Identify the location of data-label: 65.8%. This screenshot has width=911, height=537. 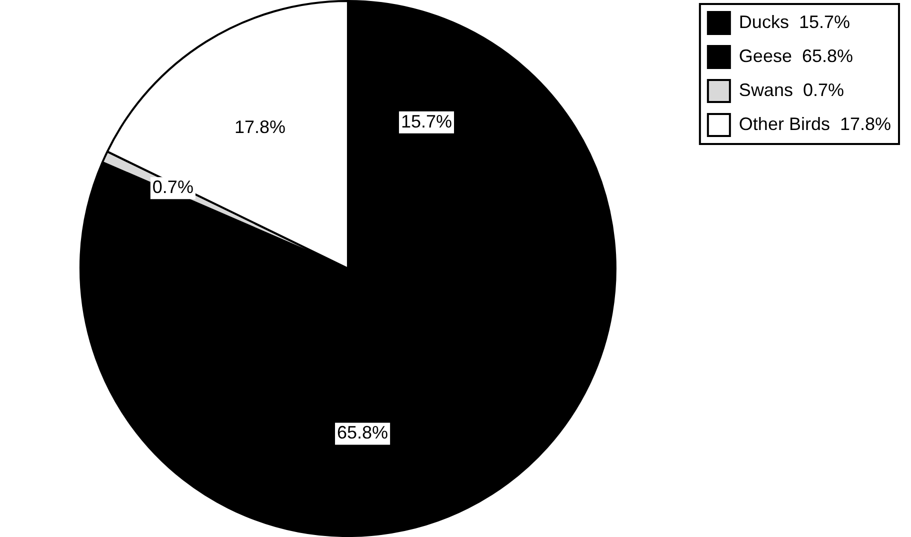
(362, 432).